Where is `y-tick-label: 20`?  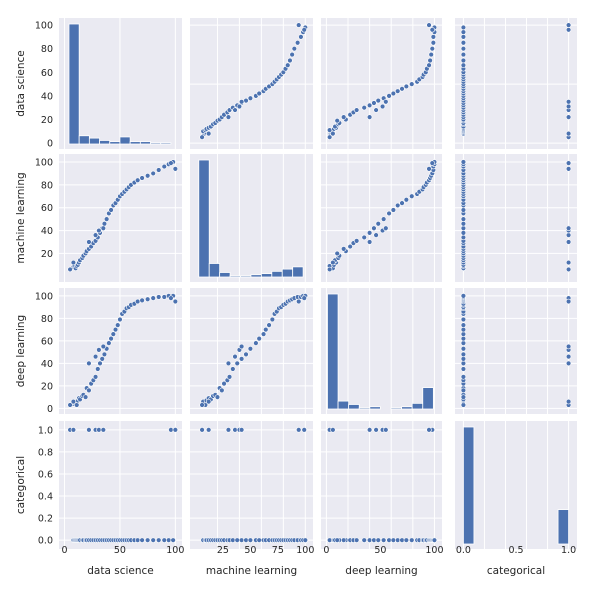 y-tick-label: 20 is located at coordinates (47, 386).